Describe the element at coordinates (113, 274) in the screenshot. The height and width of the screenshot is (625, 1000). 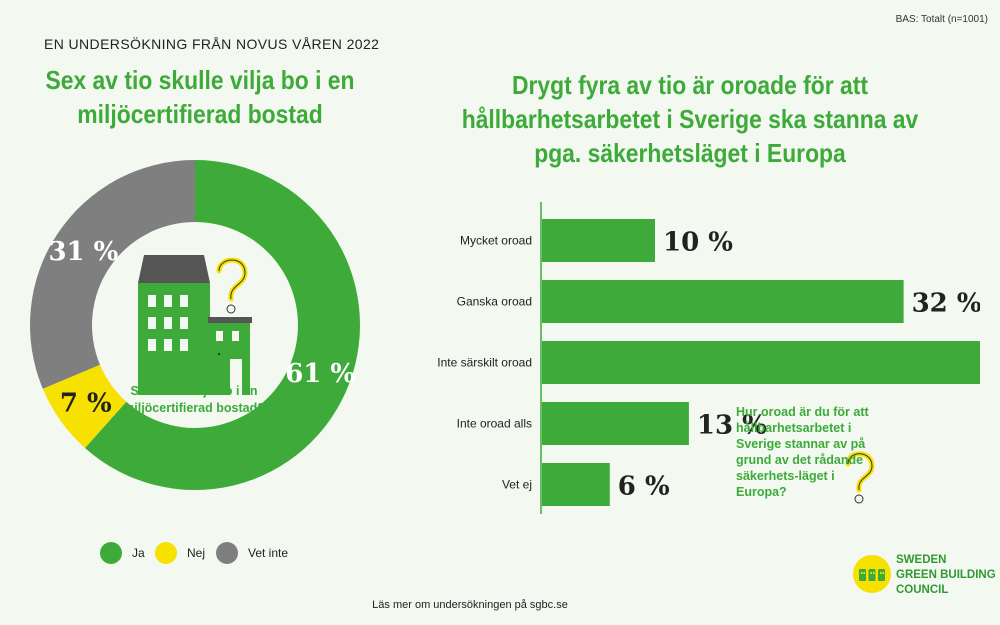
I see `donut-slice-vet-inte` at that location.